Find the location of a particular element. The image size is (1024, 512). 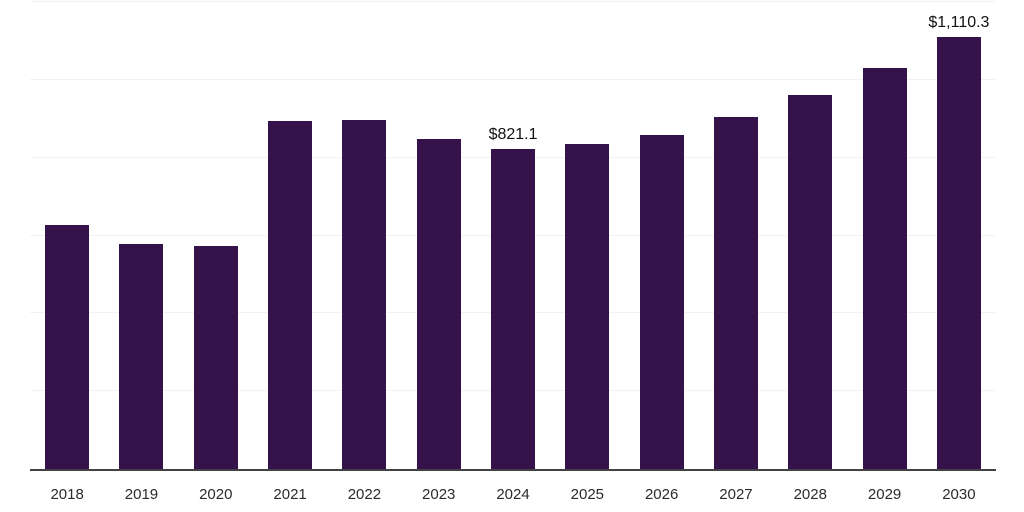

bar-slot-2019 is located at coordinates (141, 235).